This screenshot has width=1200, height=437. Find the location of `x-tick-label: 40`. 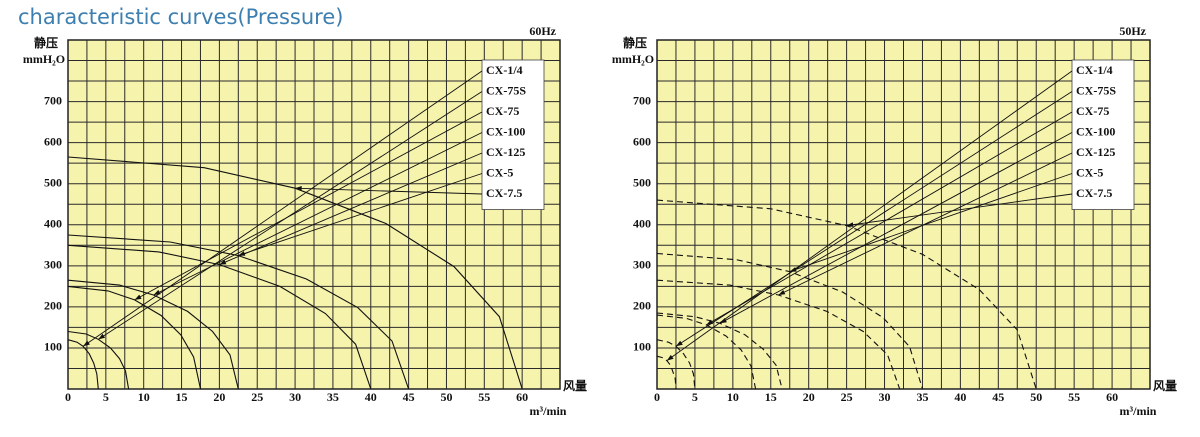

x-tick-label: 40 is located at coordinates (960, 397).